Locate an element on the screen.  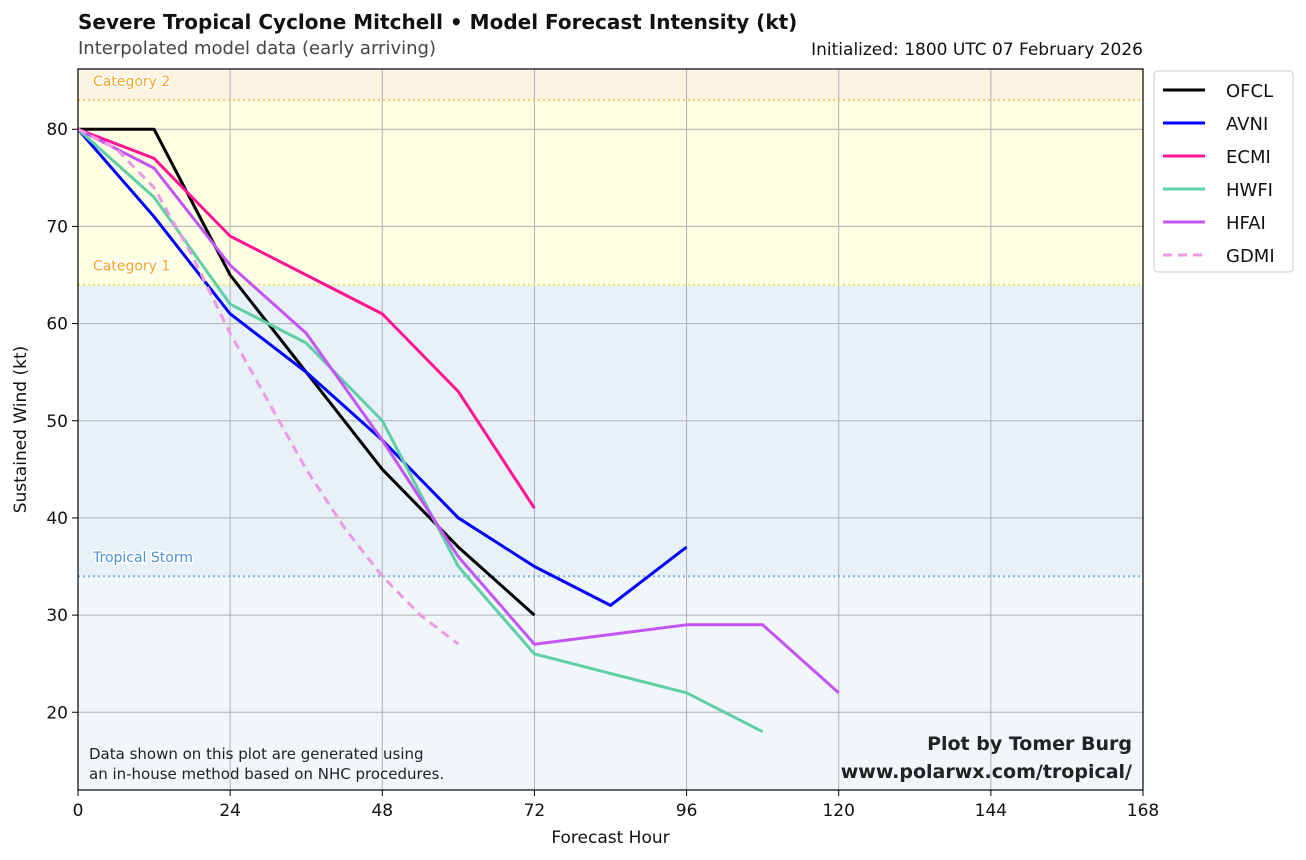
band-label: Tropical Storm is located at coordinates (142, 558).